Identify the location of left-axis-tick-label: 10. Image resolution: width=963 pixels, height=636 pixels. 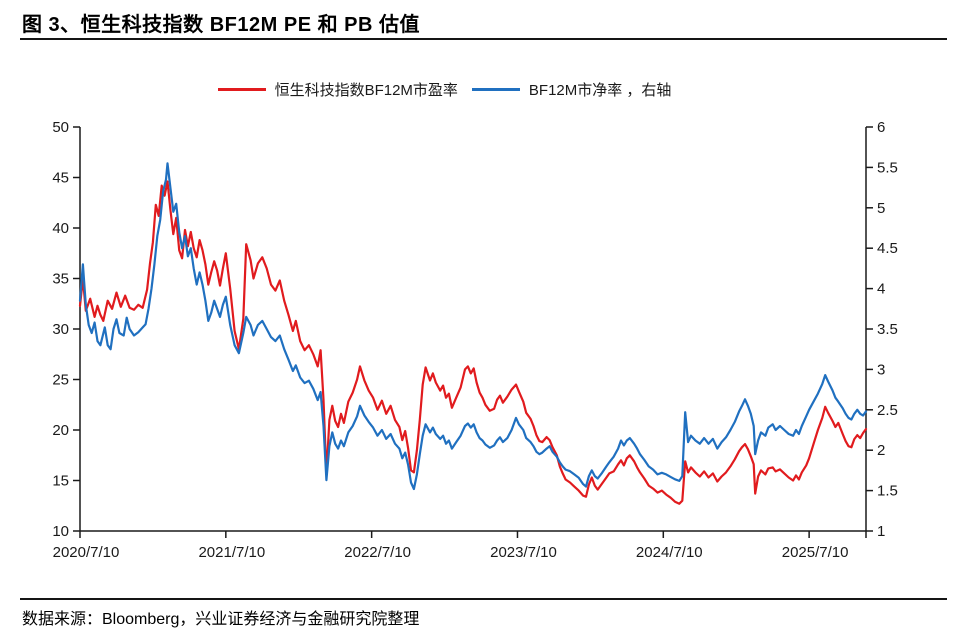
(60, 531).